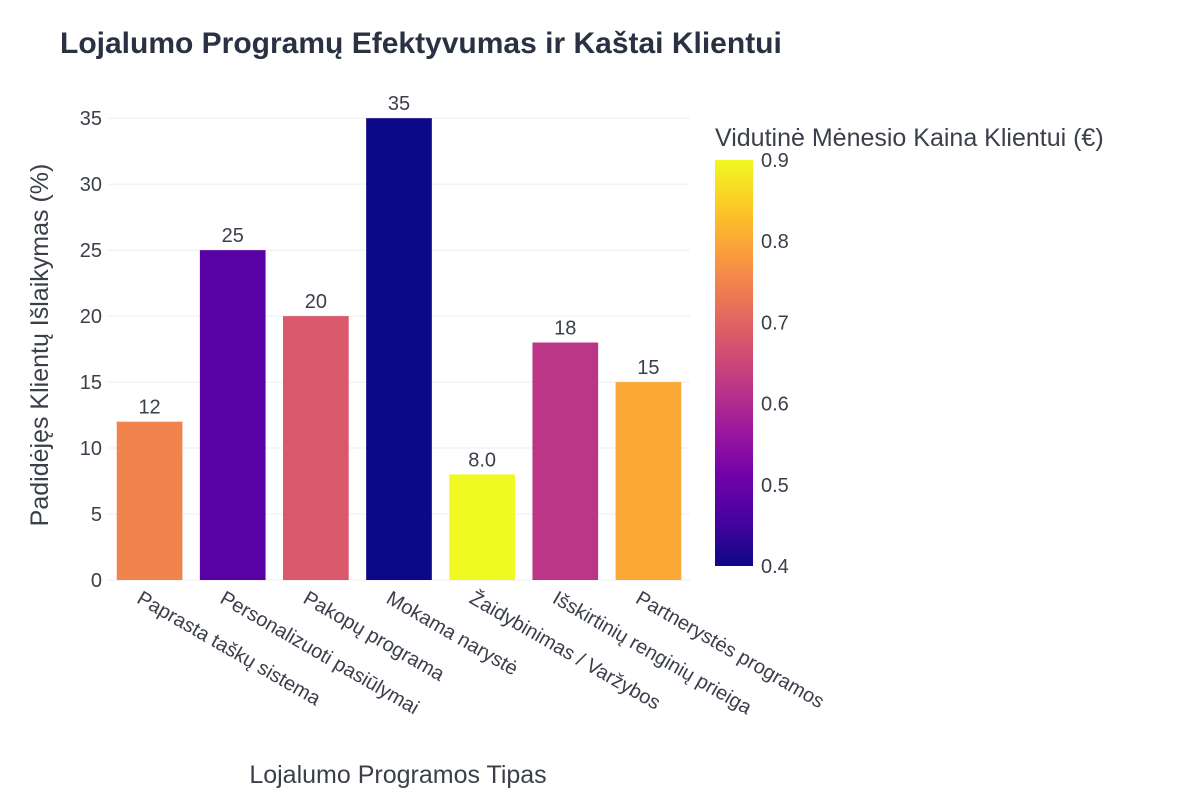  What do you see at coordinates (91, 350) in the screenshot?
I see `y-axis-ticks: 0 5 10 15 20 25 30 35` at bounding box center [91, 350].